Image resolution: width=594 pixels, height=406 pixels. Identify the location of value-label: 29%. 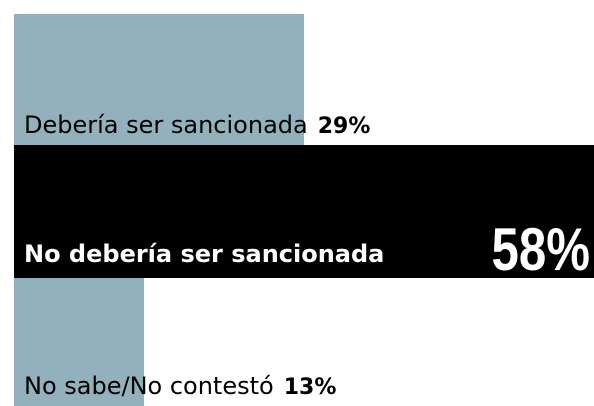
(344, 126).